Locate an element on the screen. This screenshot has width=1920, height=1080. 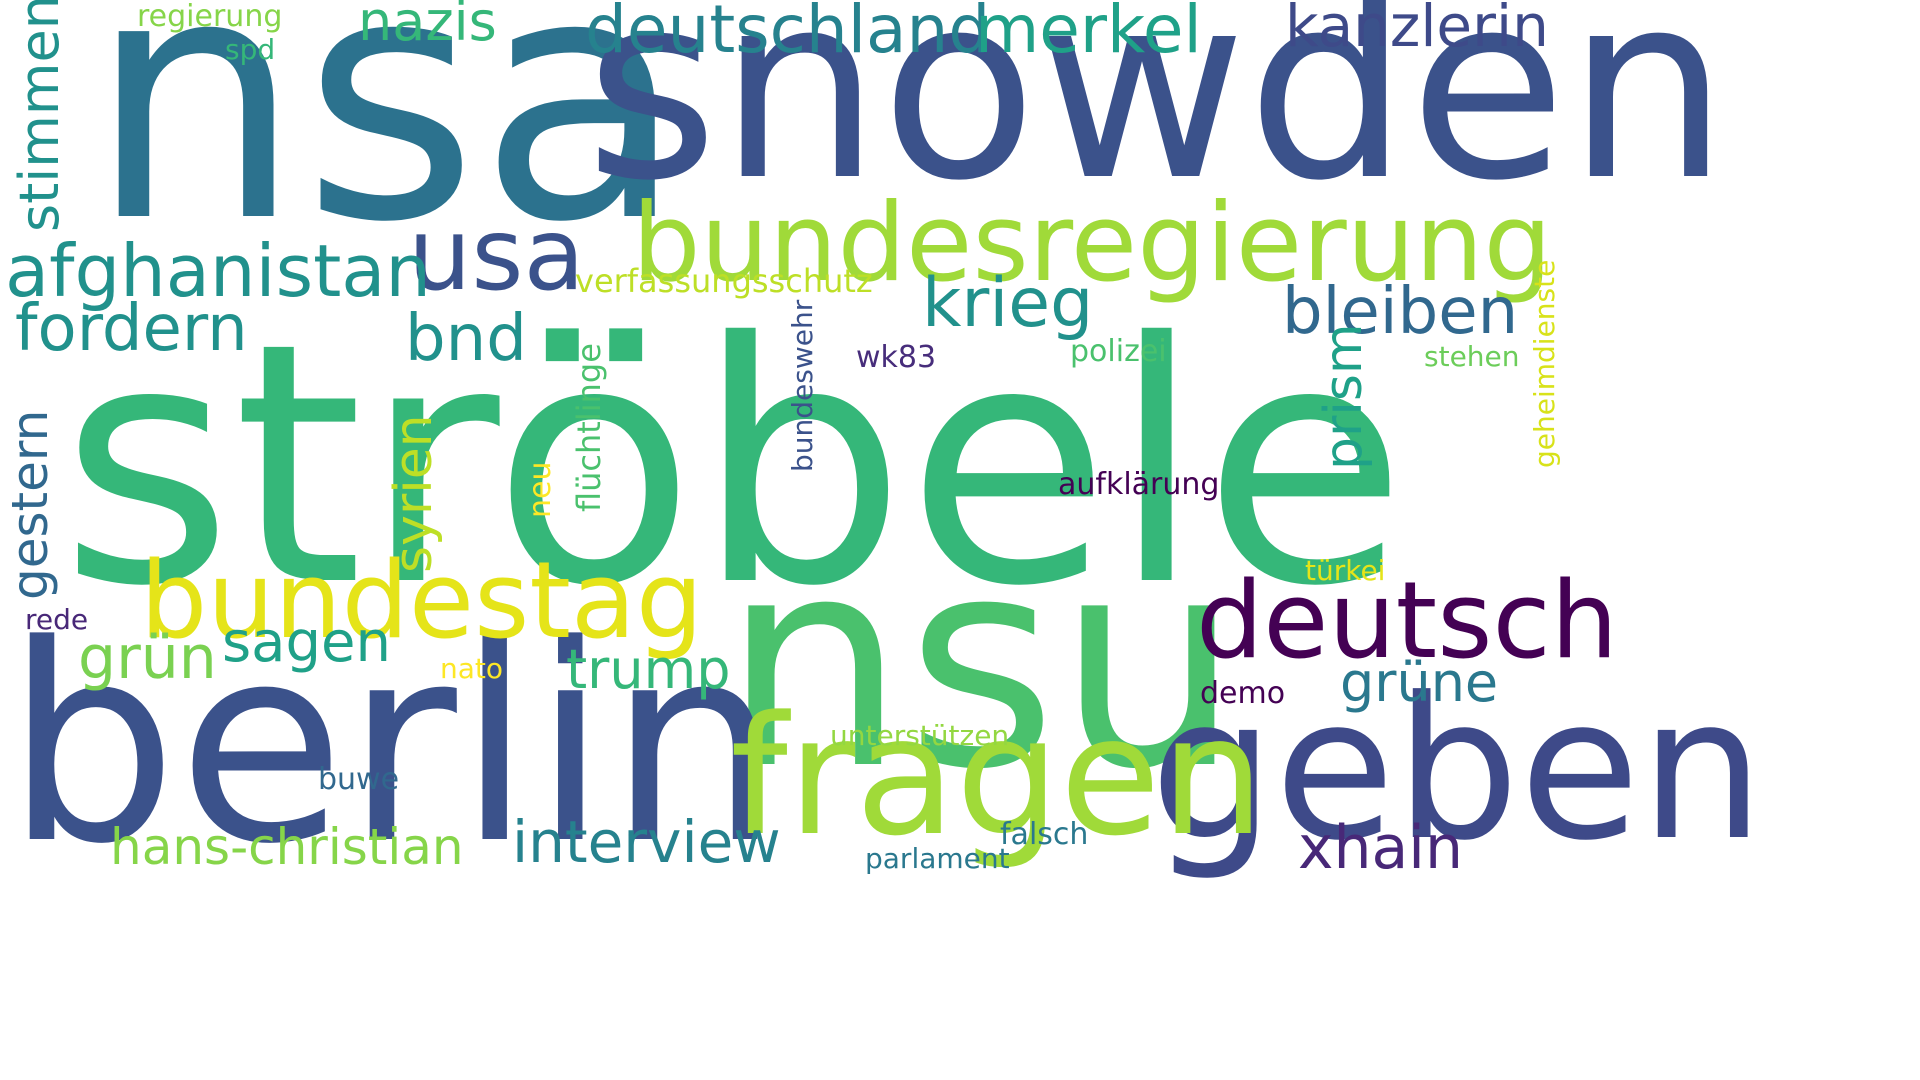
word-syrien: syrien is located at coordinates (414, 493).